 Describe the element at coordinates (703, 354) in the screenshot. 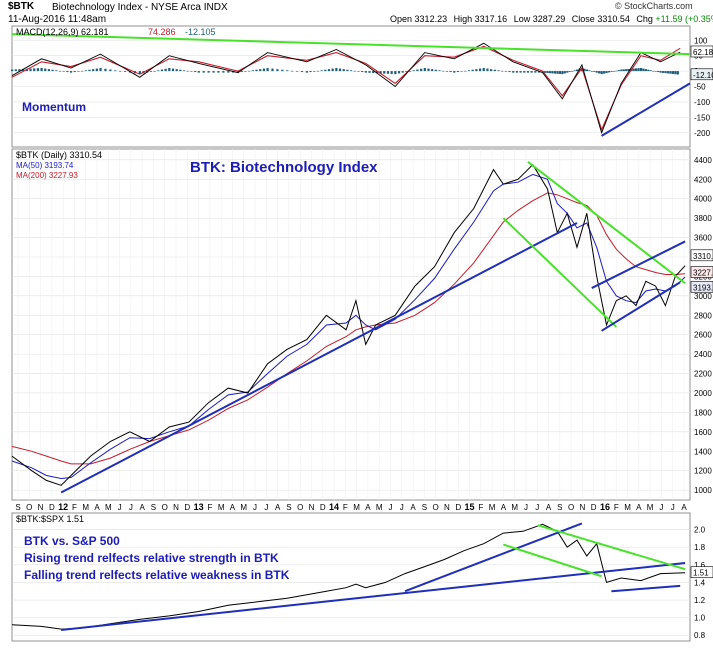

I see `price-ytick: 2400` at that location.